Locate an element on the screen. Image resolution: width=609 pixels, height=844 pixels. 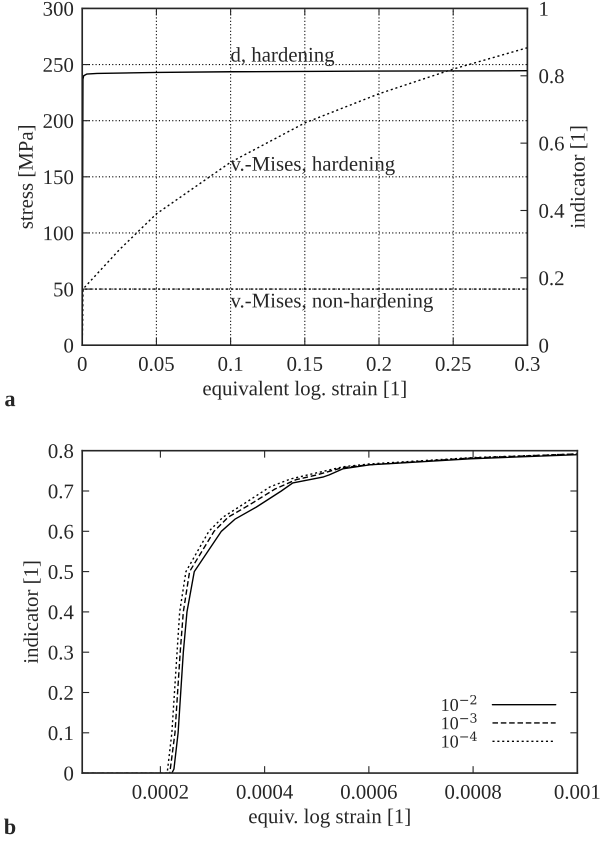
annotation: d, hardening is located at coordinates (282, 56).